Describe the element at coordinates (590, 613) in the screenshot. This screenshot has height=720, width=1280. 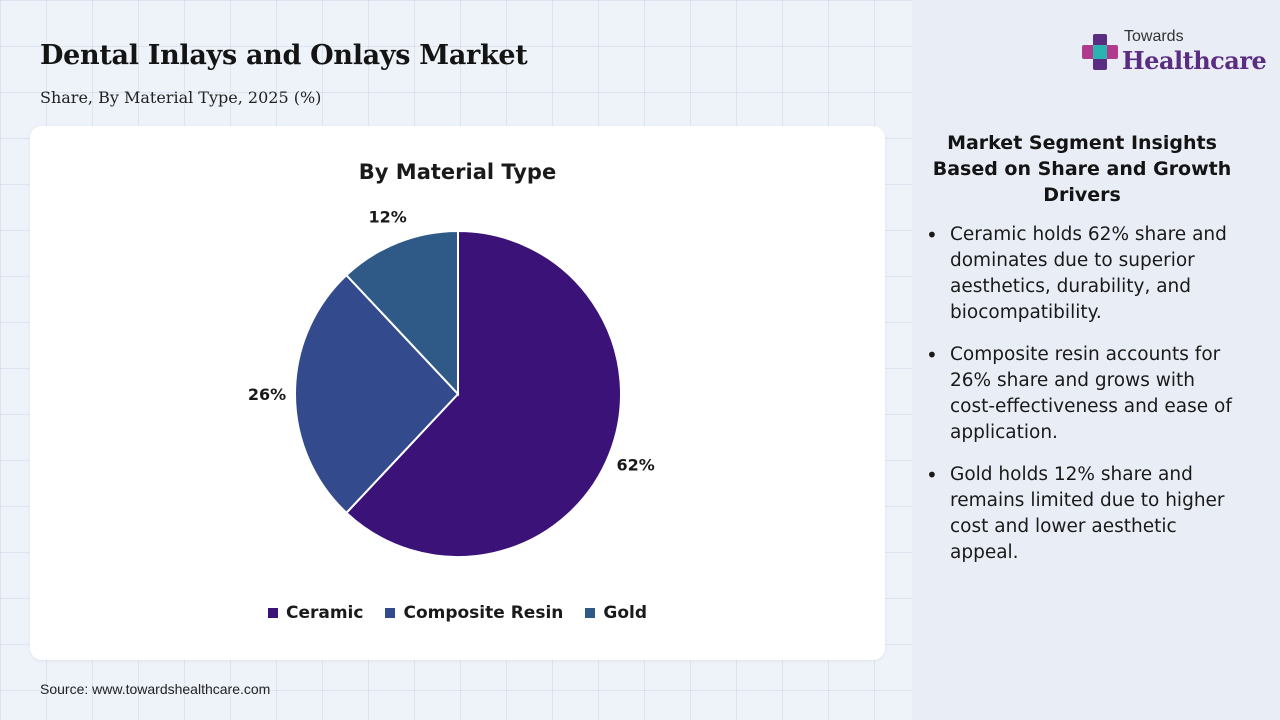
I see `legend-swatch-gold` at that location.